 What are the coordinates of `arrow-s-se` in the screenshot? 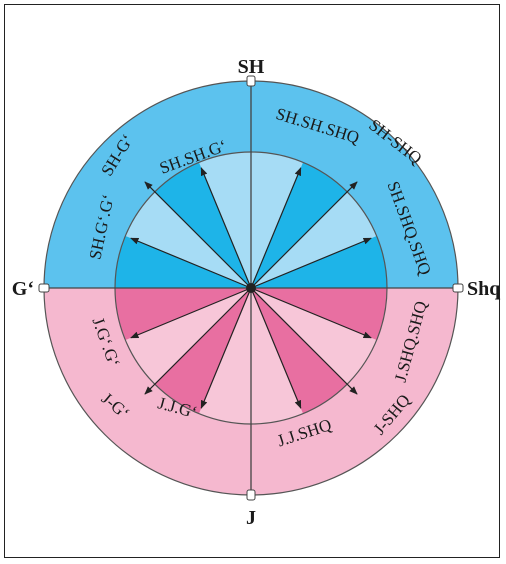 It's located at (276, 348).